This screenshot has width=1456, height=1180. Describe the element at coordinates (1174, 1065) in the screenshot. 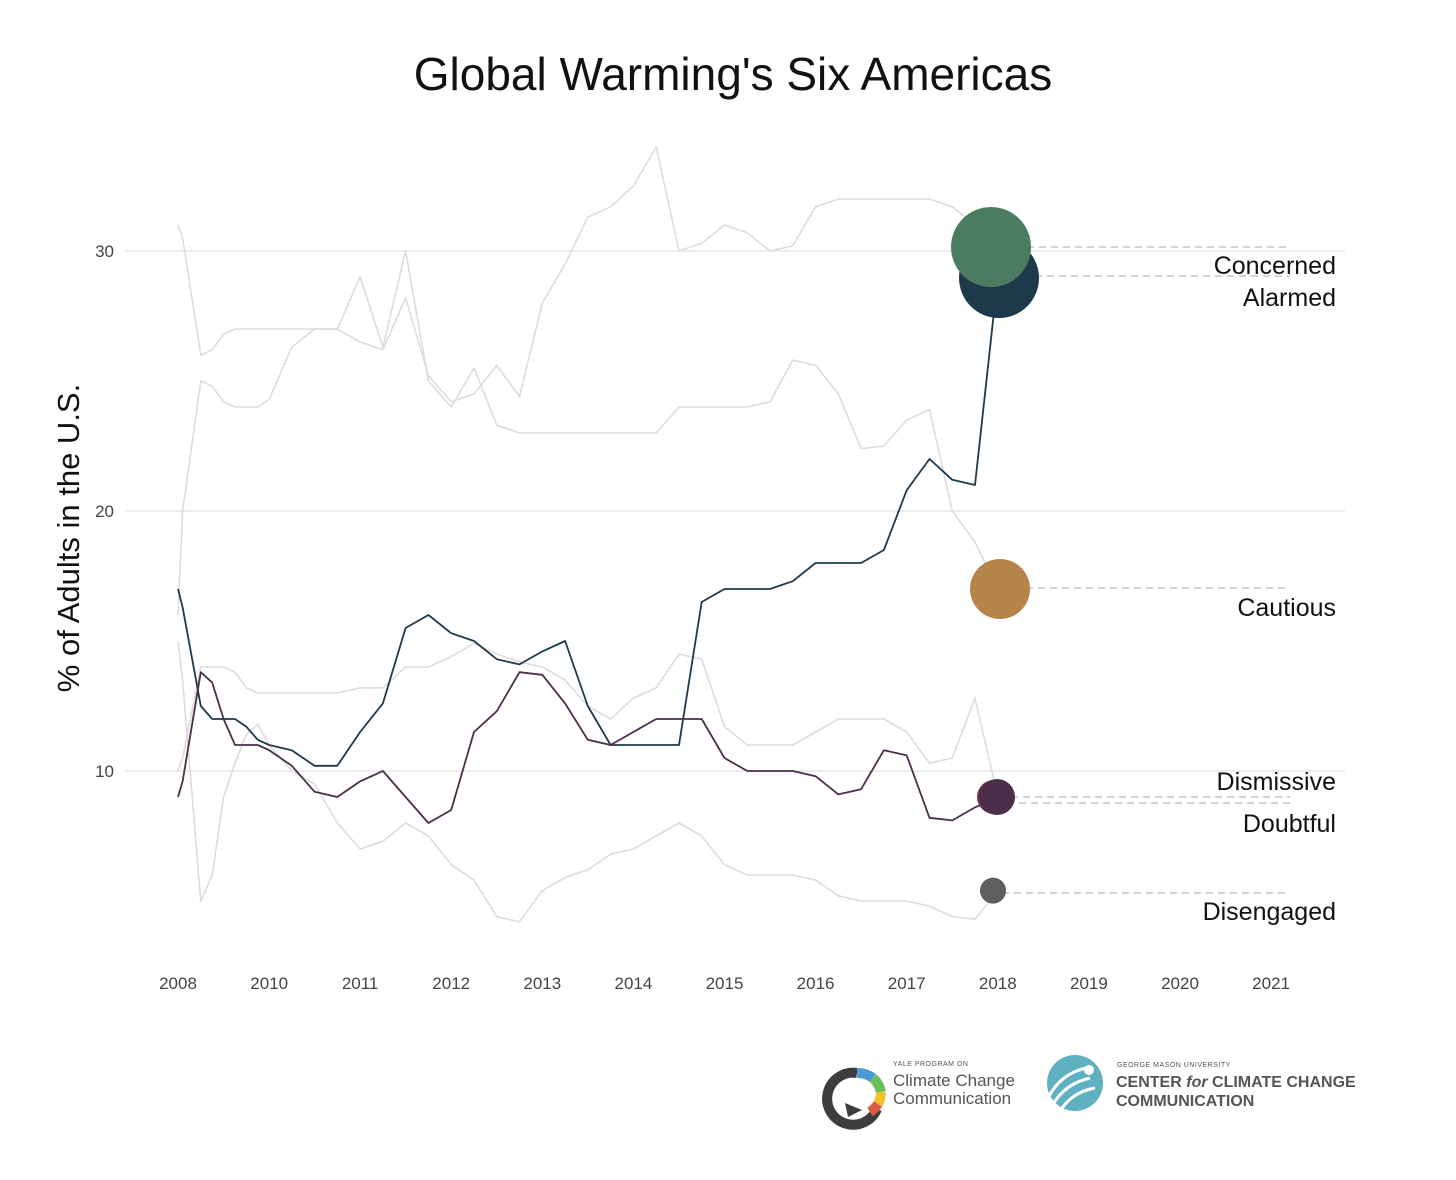

I see `gmu-small-text: GEORGE MASON UNIVERSITY` at that location.